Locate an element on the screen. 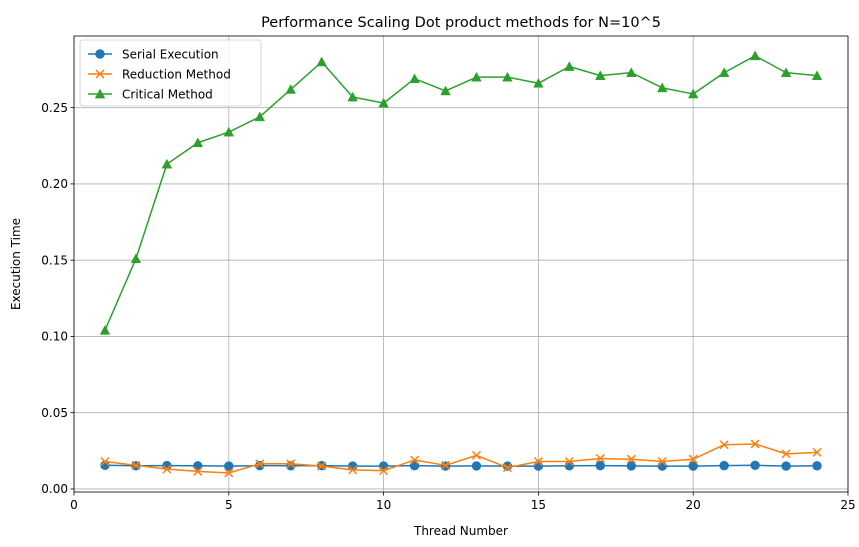  series-reduction-method is located at coordinates (461, 458).